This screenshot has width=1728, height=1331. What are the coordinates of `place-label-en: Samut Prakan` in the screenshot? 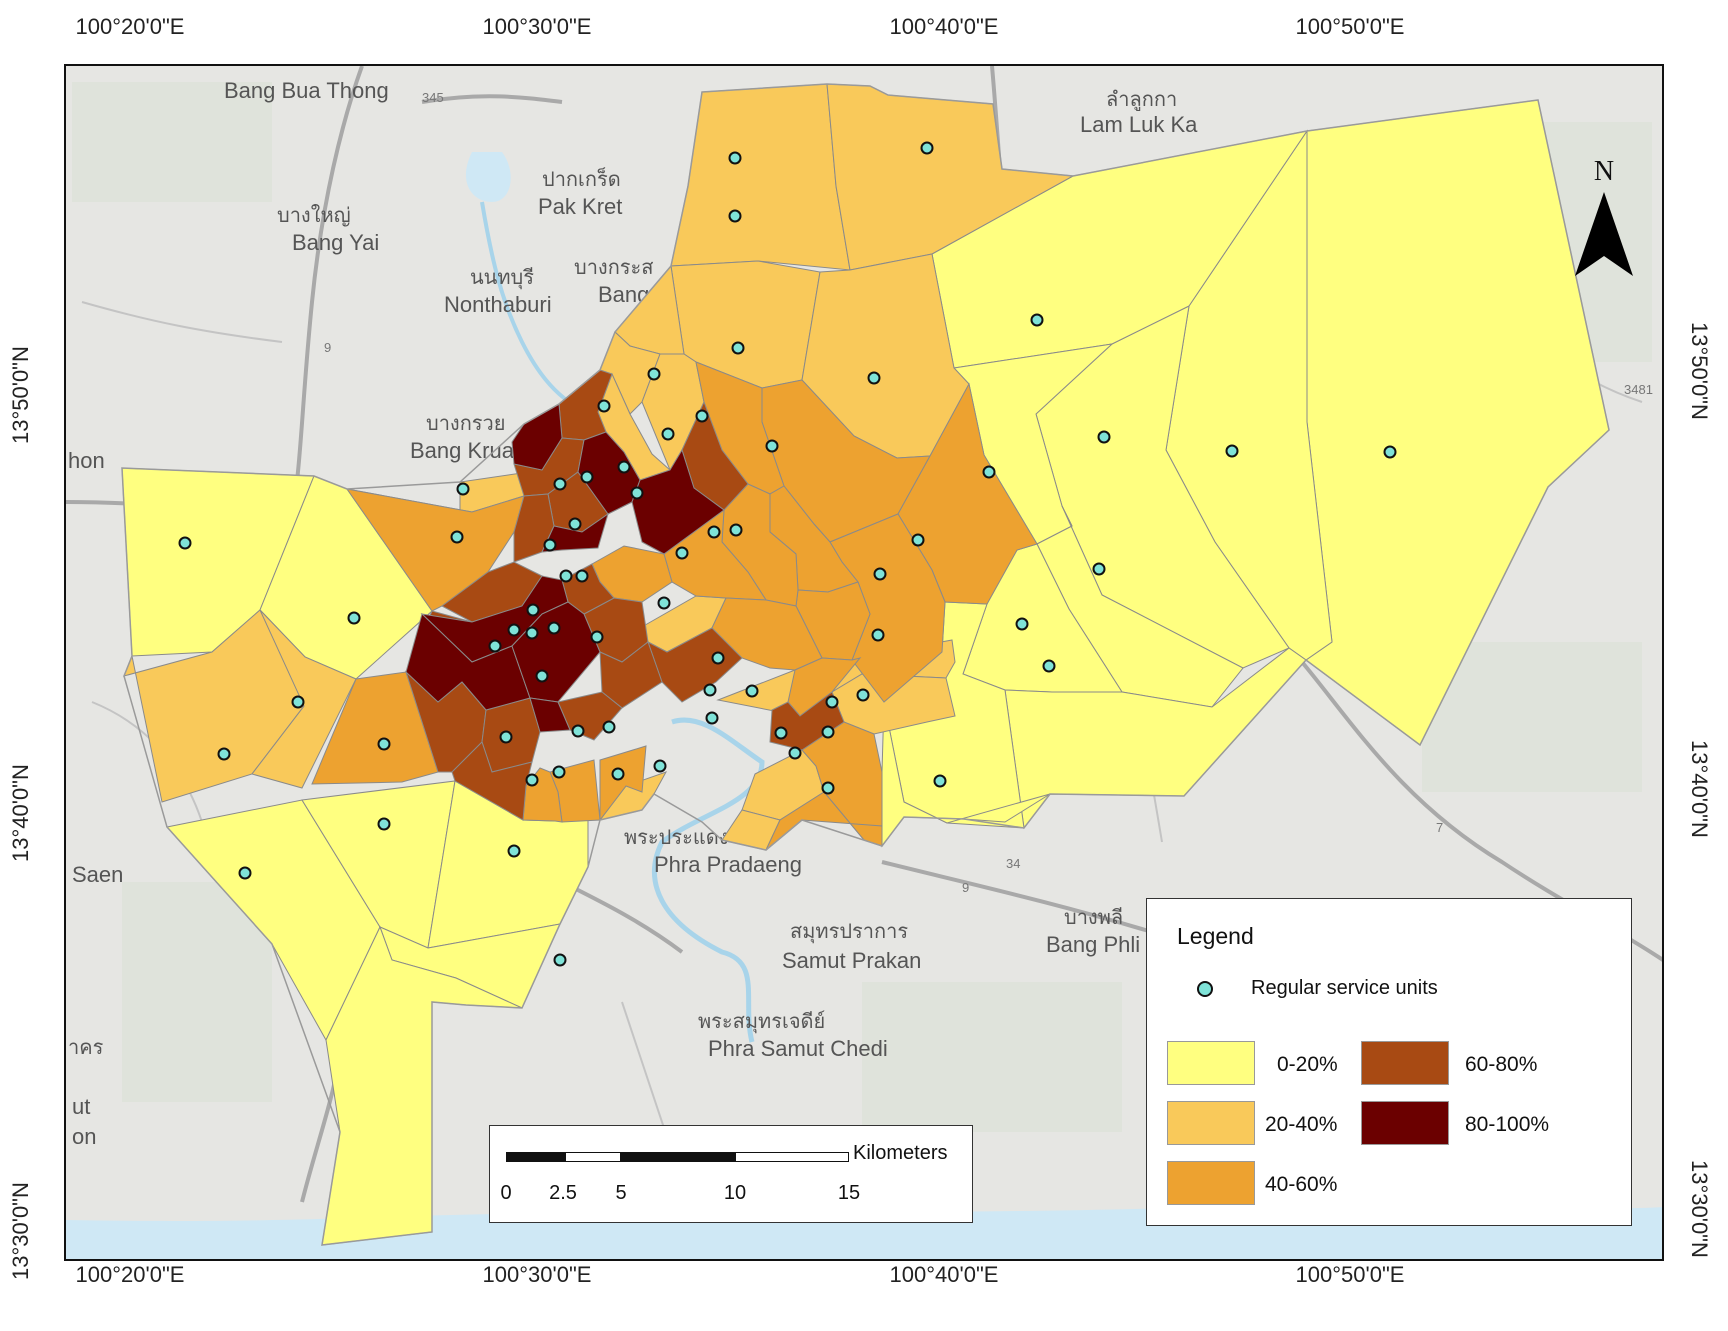 It's located at (851, 960).